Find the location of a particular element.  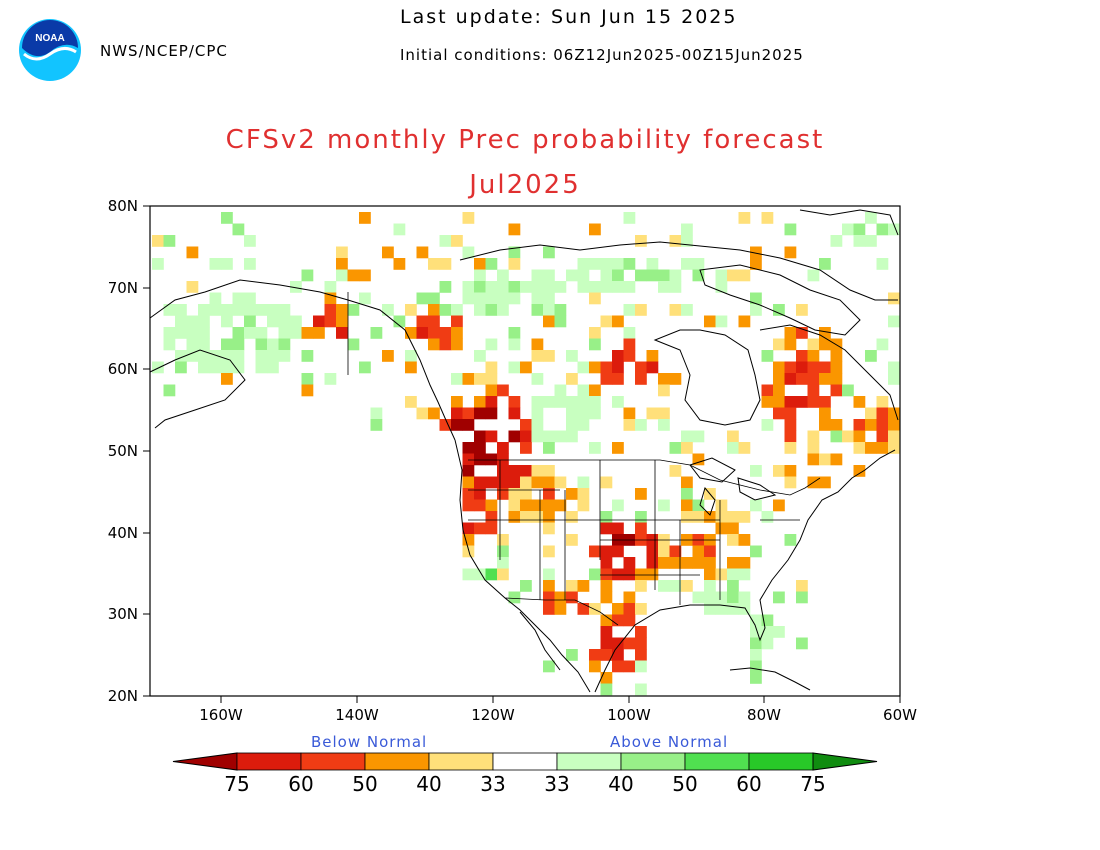

lat-label-80n: 80N is located at coordinates (122, 206).